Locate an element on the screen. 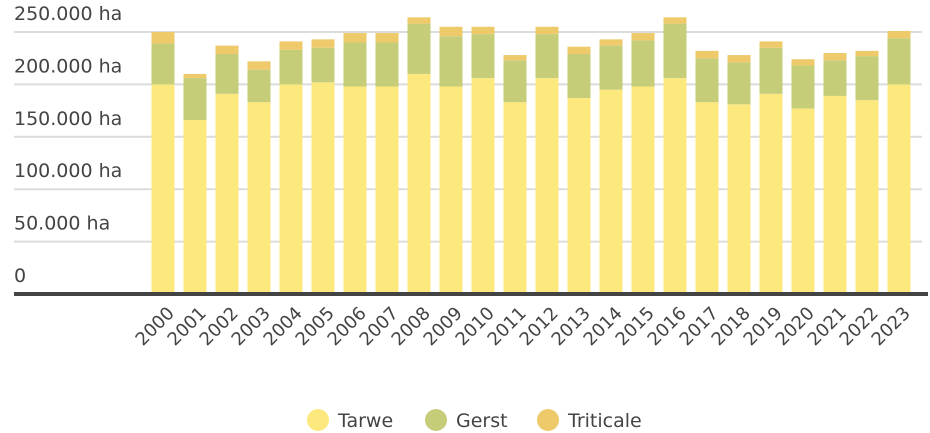  legend-label: Gerst is located at coordinates (482, 421).